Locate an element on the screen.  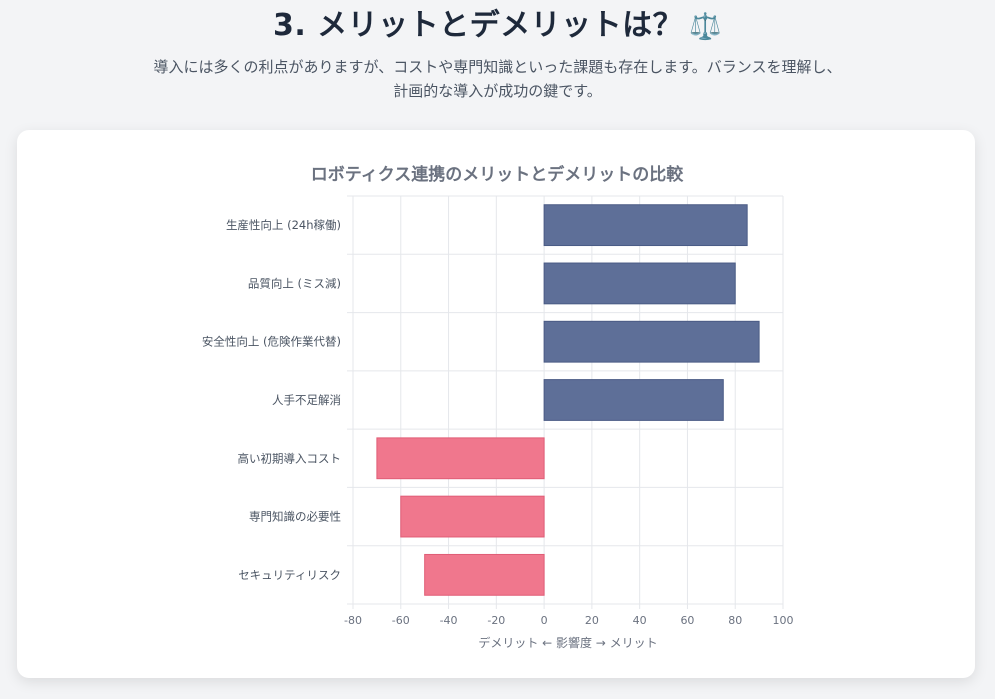
x-tick-label: 60 is located at coordinates (687, 620).